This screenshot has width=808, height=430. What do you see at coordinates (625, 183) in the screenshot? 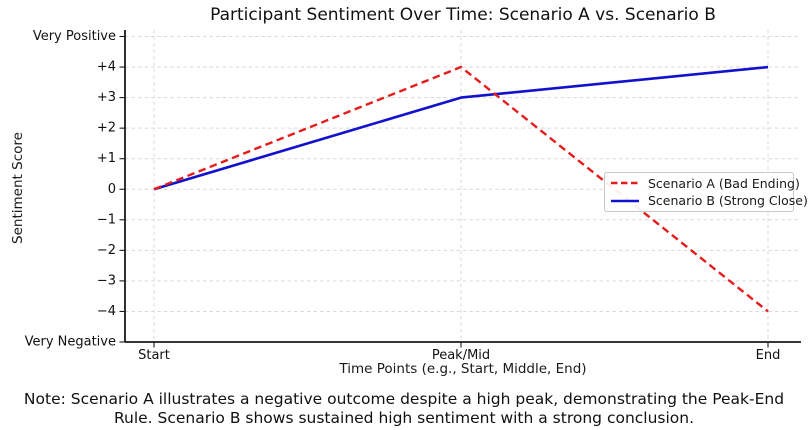
I see `legend-line-scenario-a-icon` at bounding box center [625, 183].